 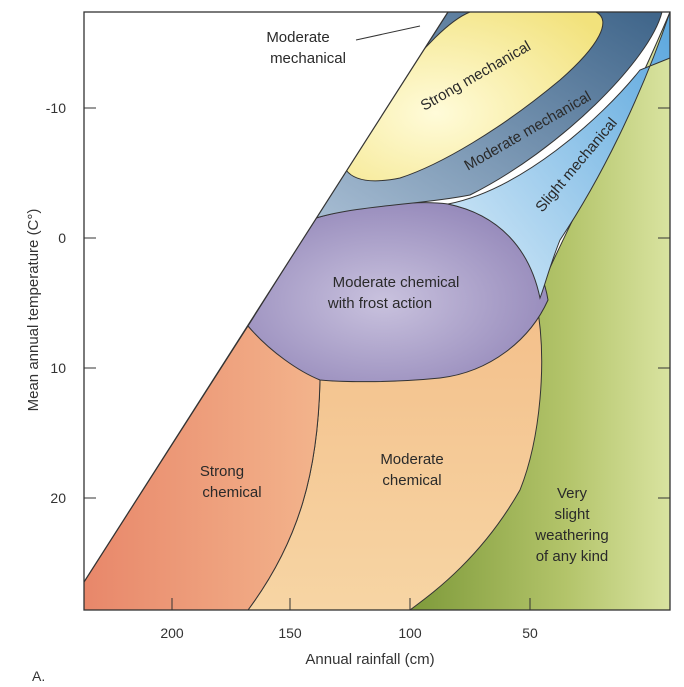 I want to click on callout-leader, so click(x=388, y=33).